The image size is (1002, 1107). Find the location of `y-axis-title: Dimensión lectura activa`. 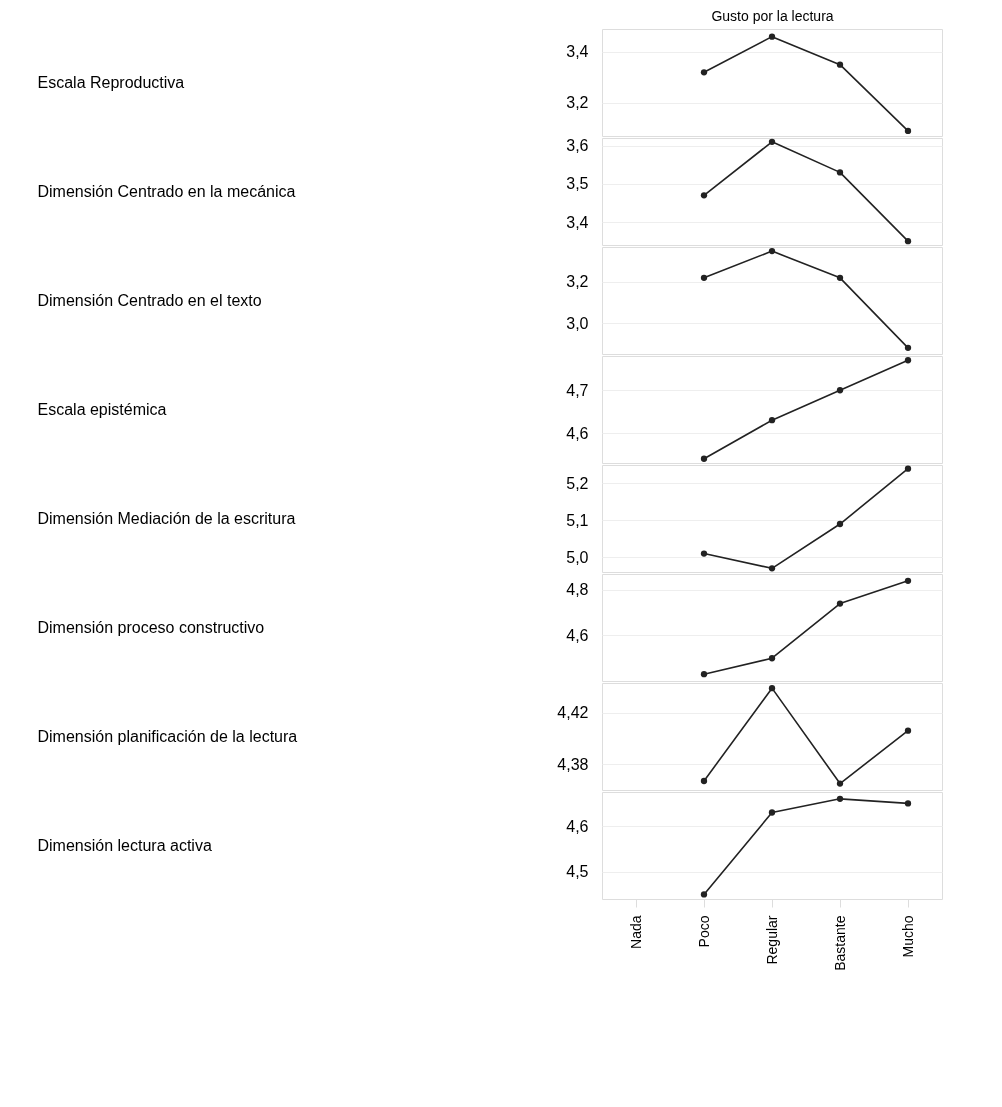

y-axis-title: Dimensión lectura activa is located at coordinates (124, 845).